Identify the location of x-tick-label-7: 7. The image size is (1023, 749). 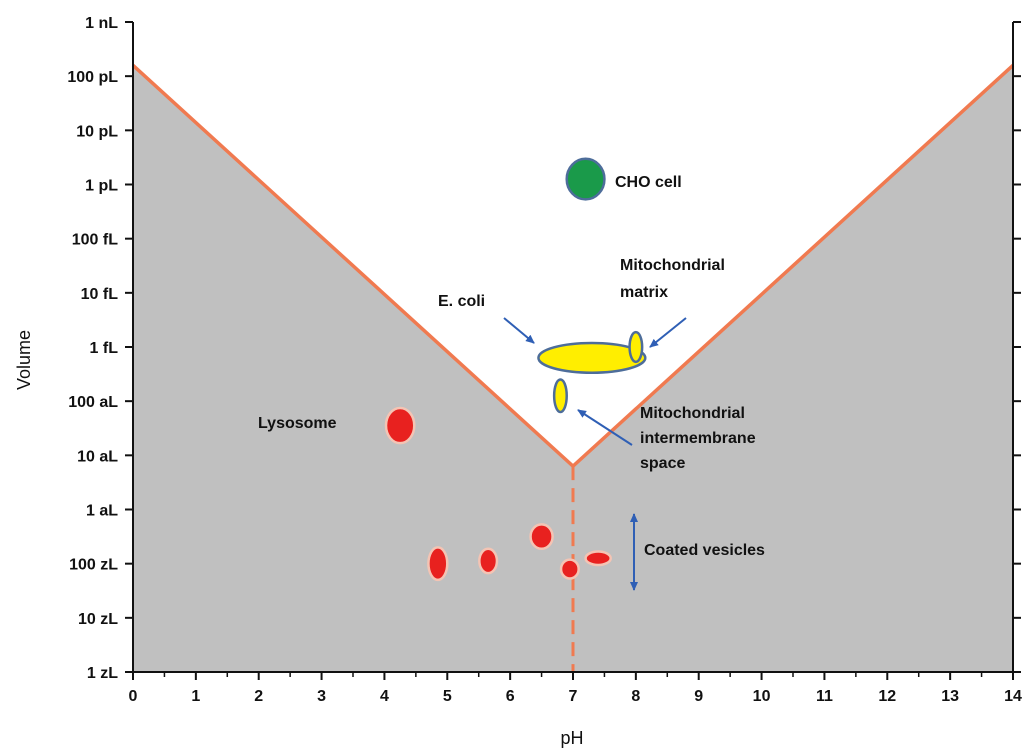
(573, 696).